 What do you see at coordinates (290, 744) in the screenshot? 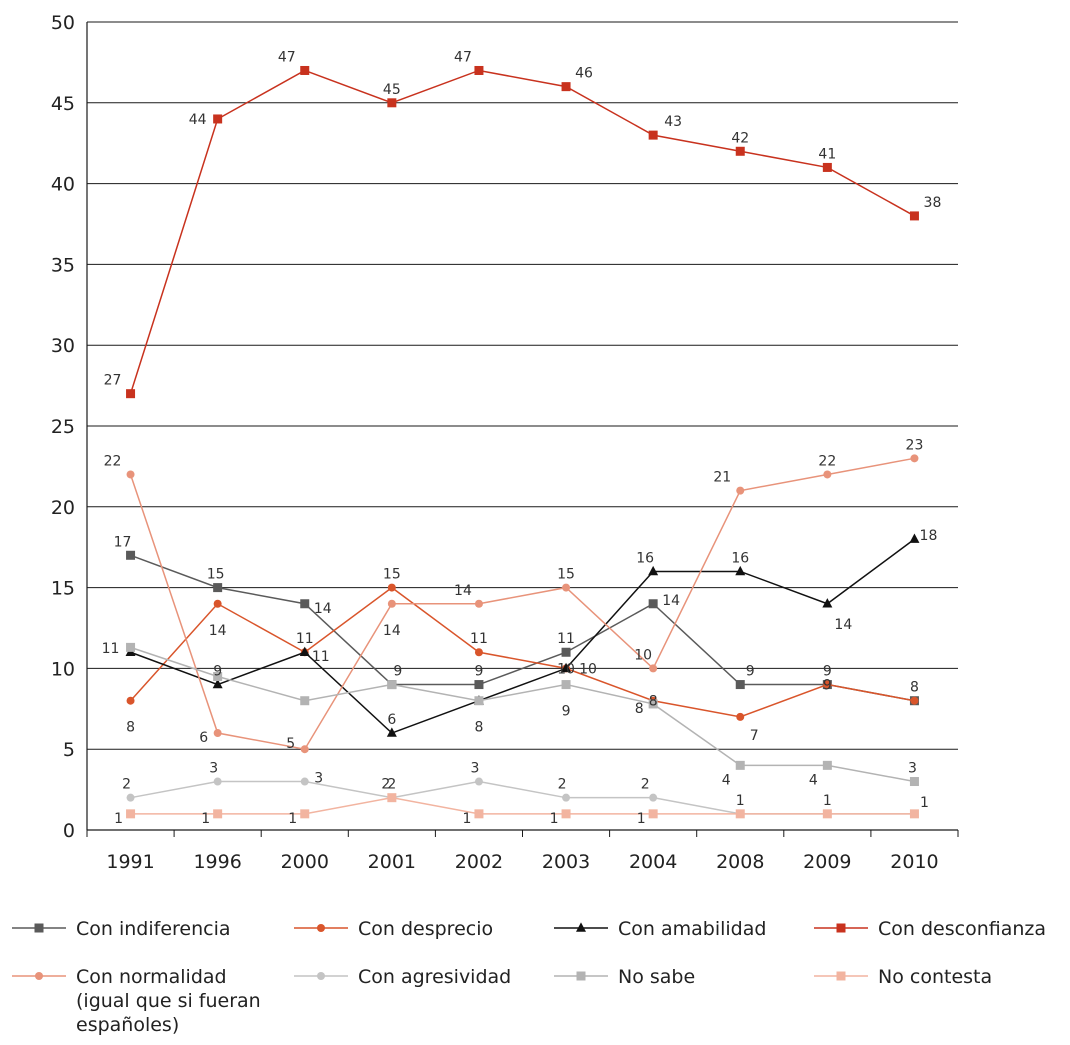
I see `data-label: 5` at bounding box center [290, 744].